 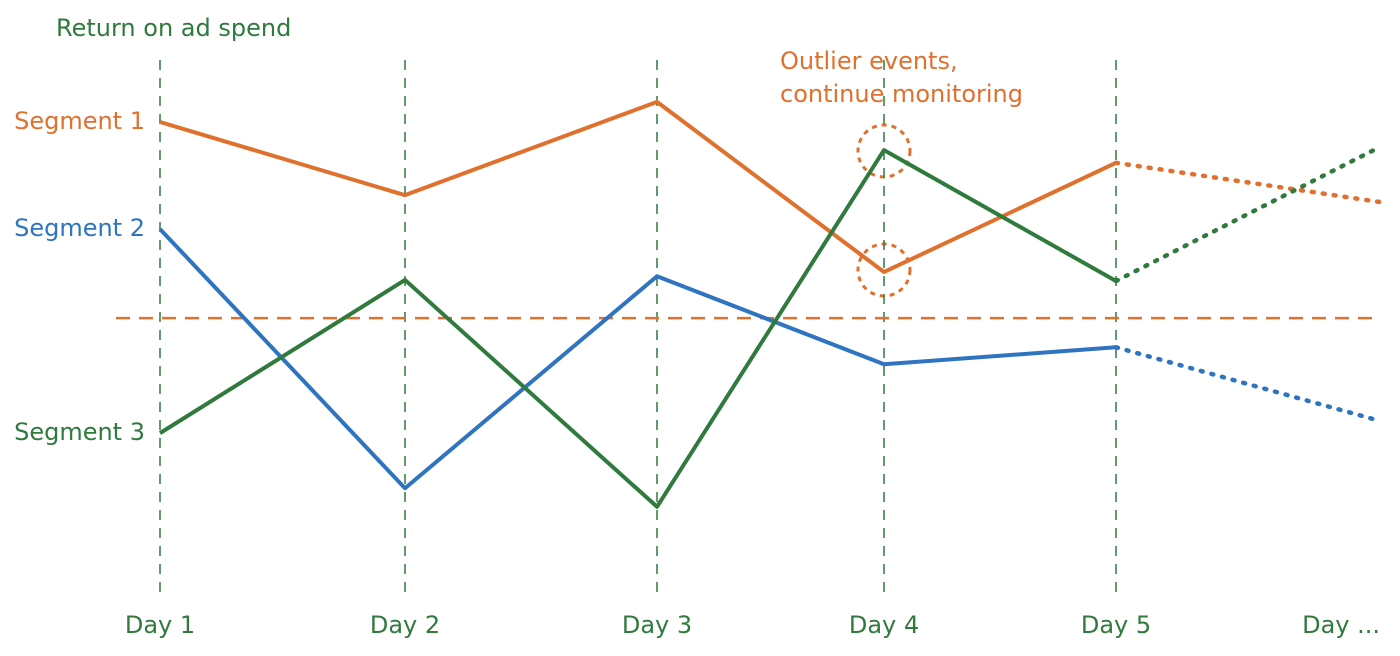 I want to click on x-tick-label: Day 2, so click(x=405, y=625).